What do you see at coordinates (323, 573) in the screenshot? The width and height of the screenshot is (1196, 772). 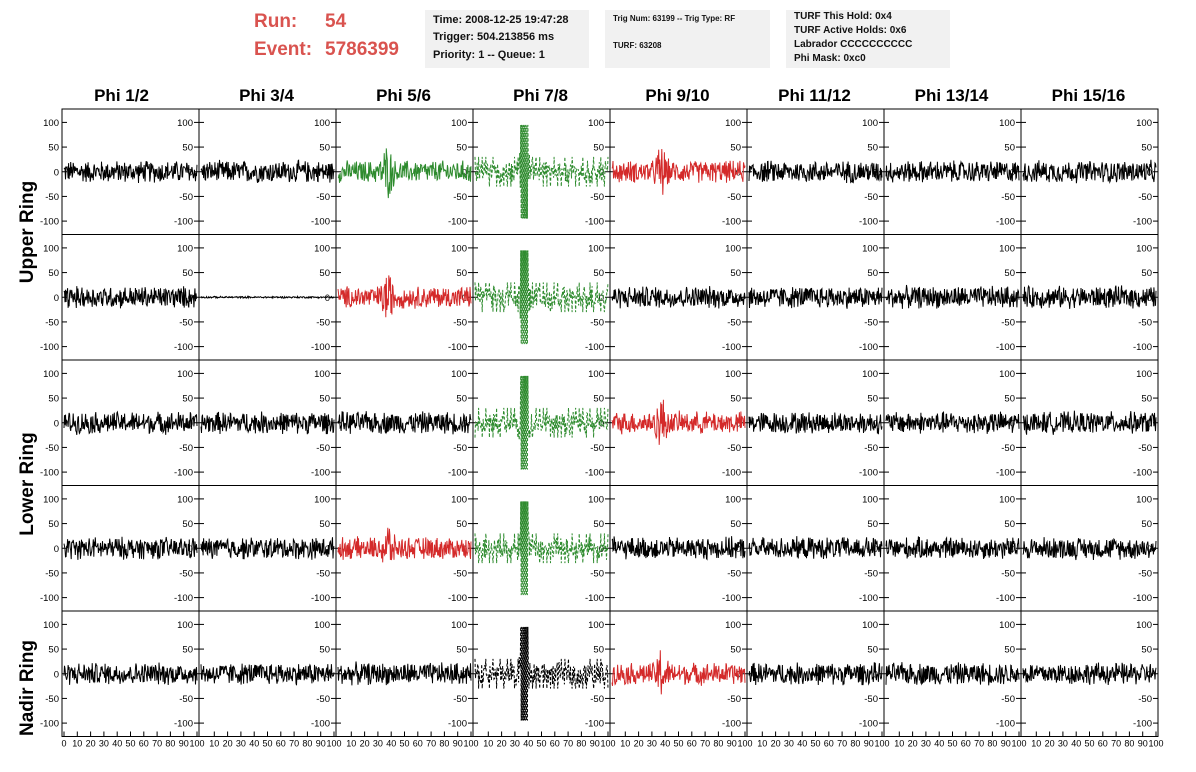 I see `y-tick-label-r3-c1-3: -50` at bounding box center [323, 573].